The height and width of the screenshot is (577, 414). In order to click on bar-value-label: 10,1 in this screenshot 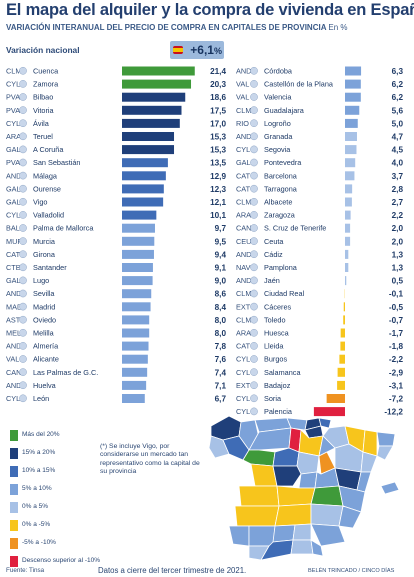, I will do `click(218, 215)`.